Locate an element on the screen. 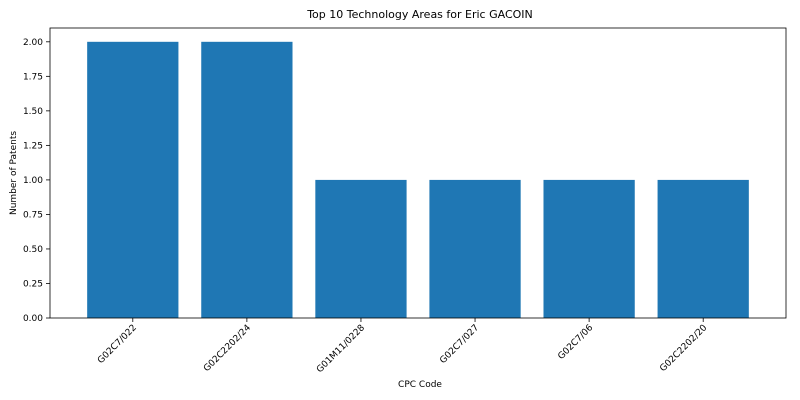 This screenshot has width=800, height=400. y-axis-title: Number of Patents is located at coordinates (14, 173).